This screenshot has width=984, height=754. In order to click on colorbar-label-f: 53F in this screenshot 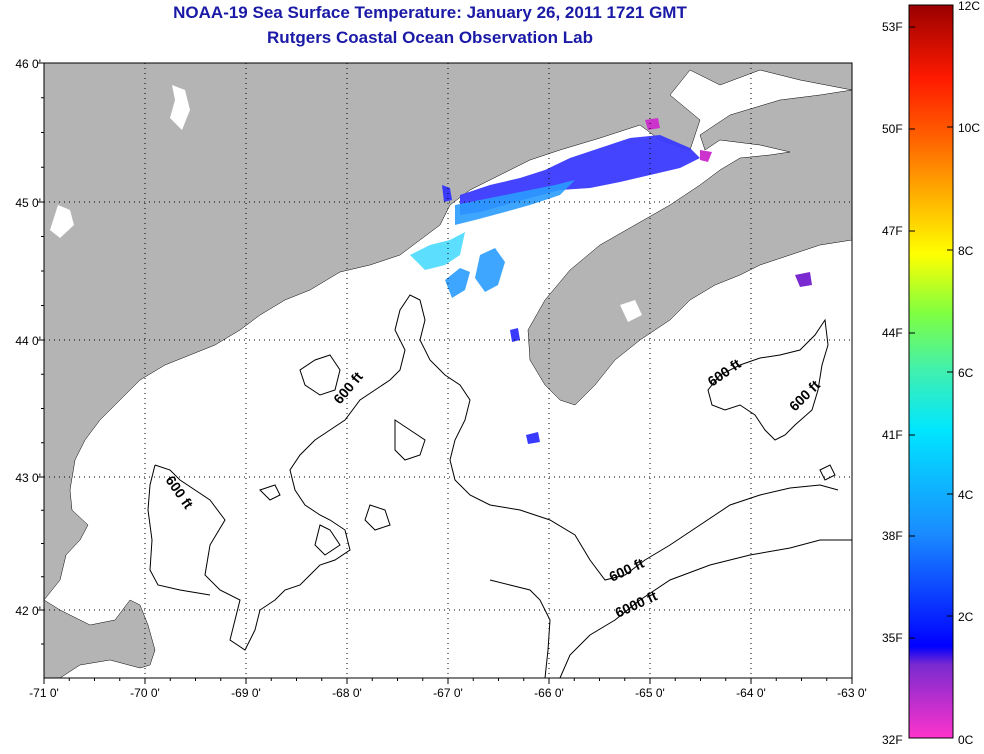, I will do `click(892, 27)`.